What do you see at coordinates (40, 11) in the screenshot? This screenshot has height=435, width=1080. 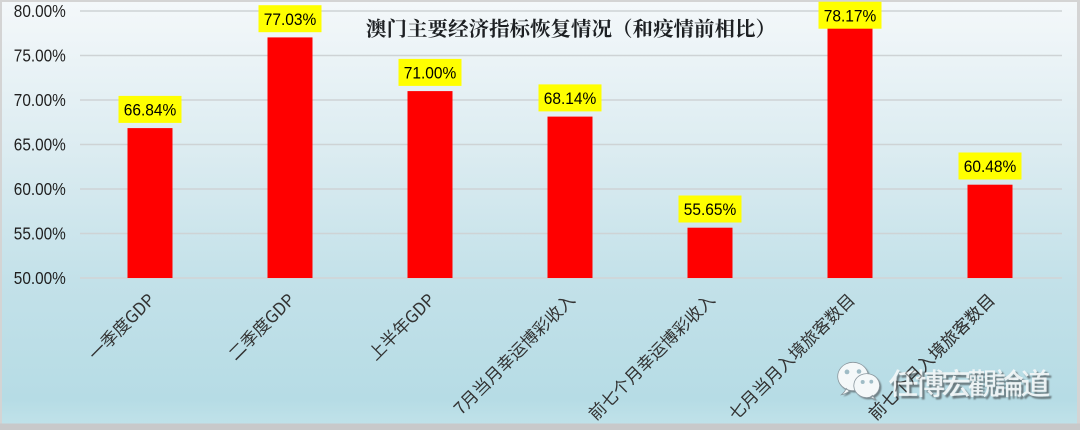 I see `svg-text: 80.00%` at bounding box center [40, 11].